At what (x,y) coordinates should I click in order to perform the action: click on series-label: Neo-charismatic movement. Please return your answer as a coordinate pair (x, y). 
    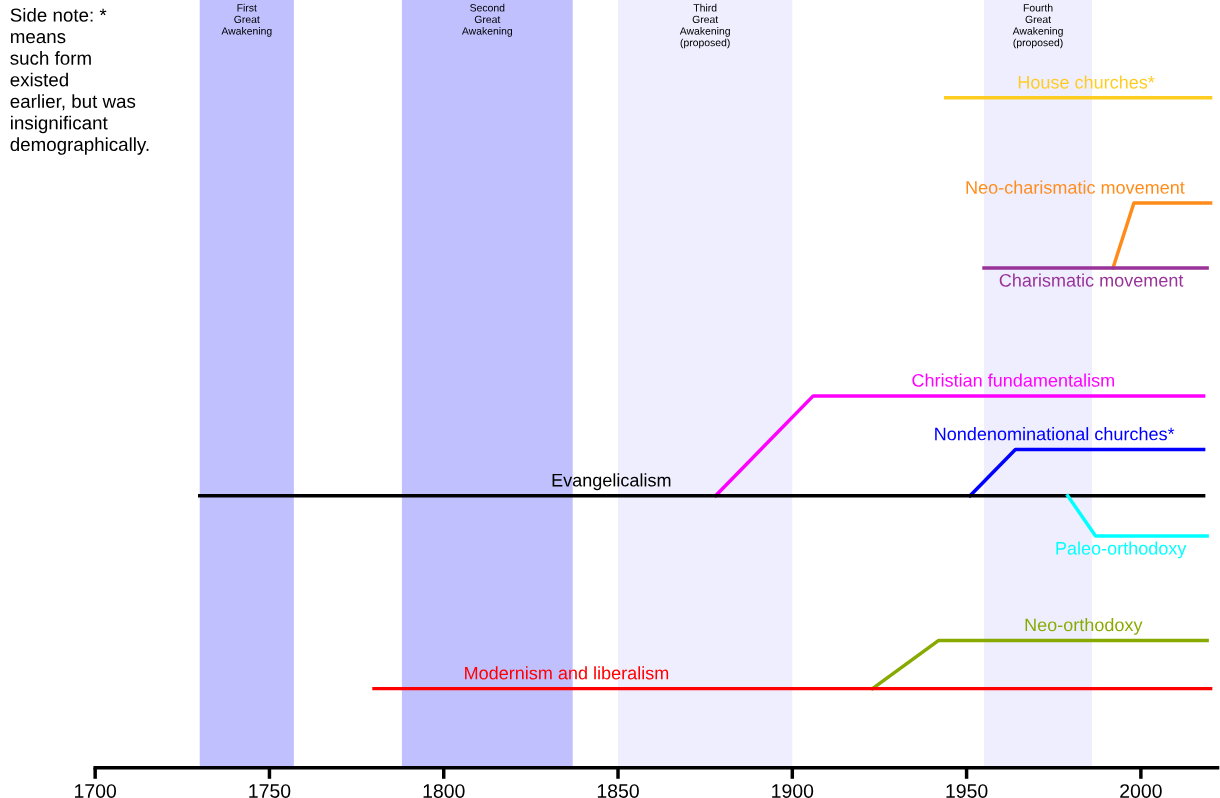
    Looking at the image, I should click on (1075, 187).